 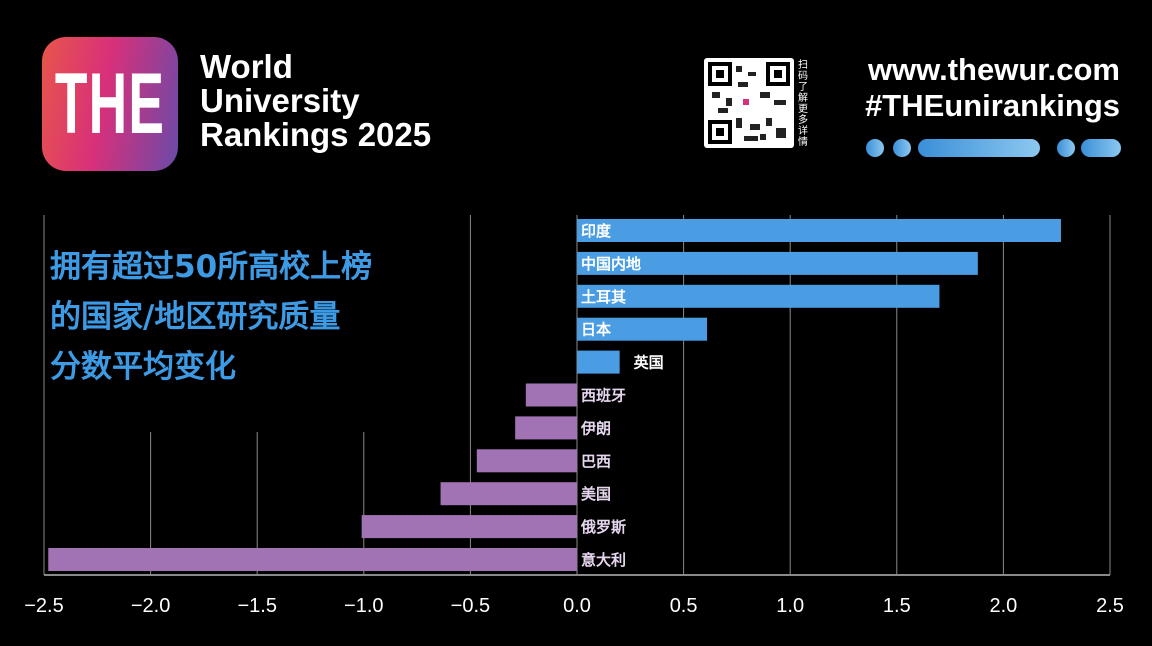 What do you see at coordinates (43, 606) in the screenshot?
I see `x-tick-label: −2.5` at bounding box center [43, 606].